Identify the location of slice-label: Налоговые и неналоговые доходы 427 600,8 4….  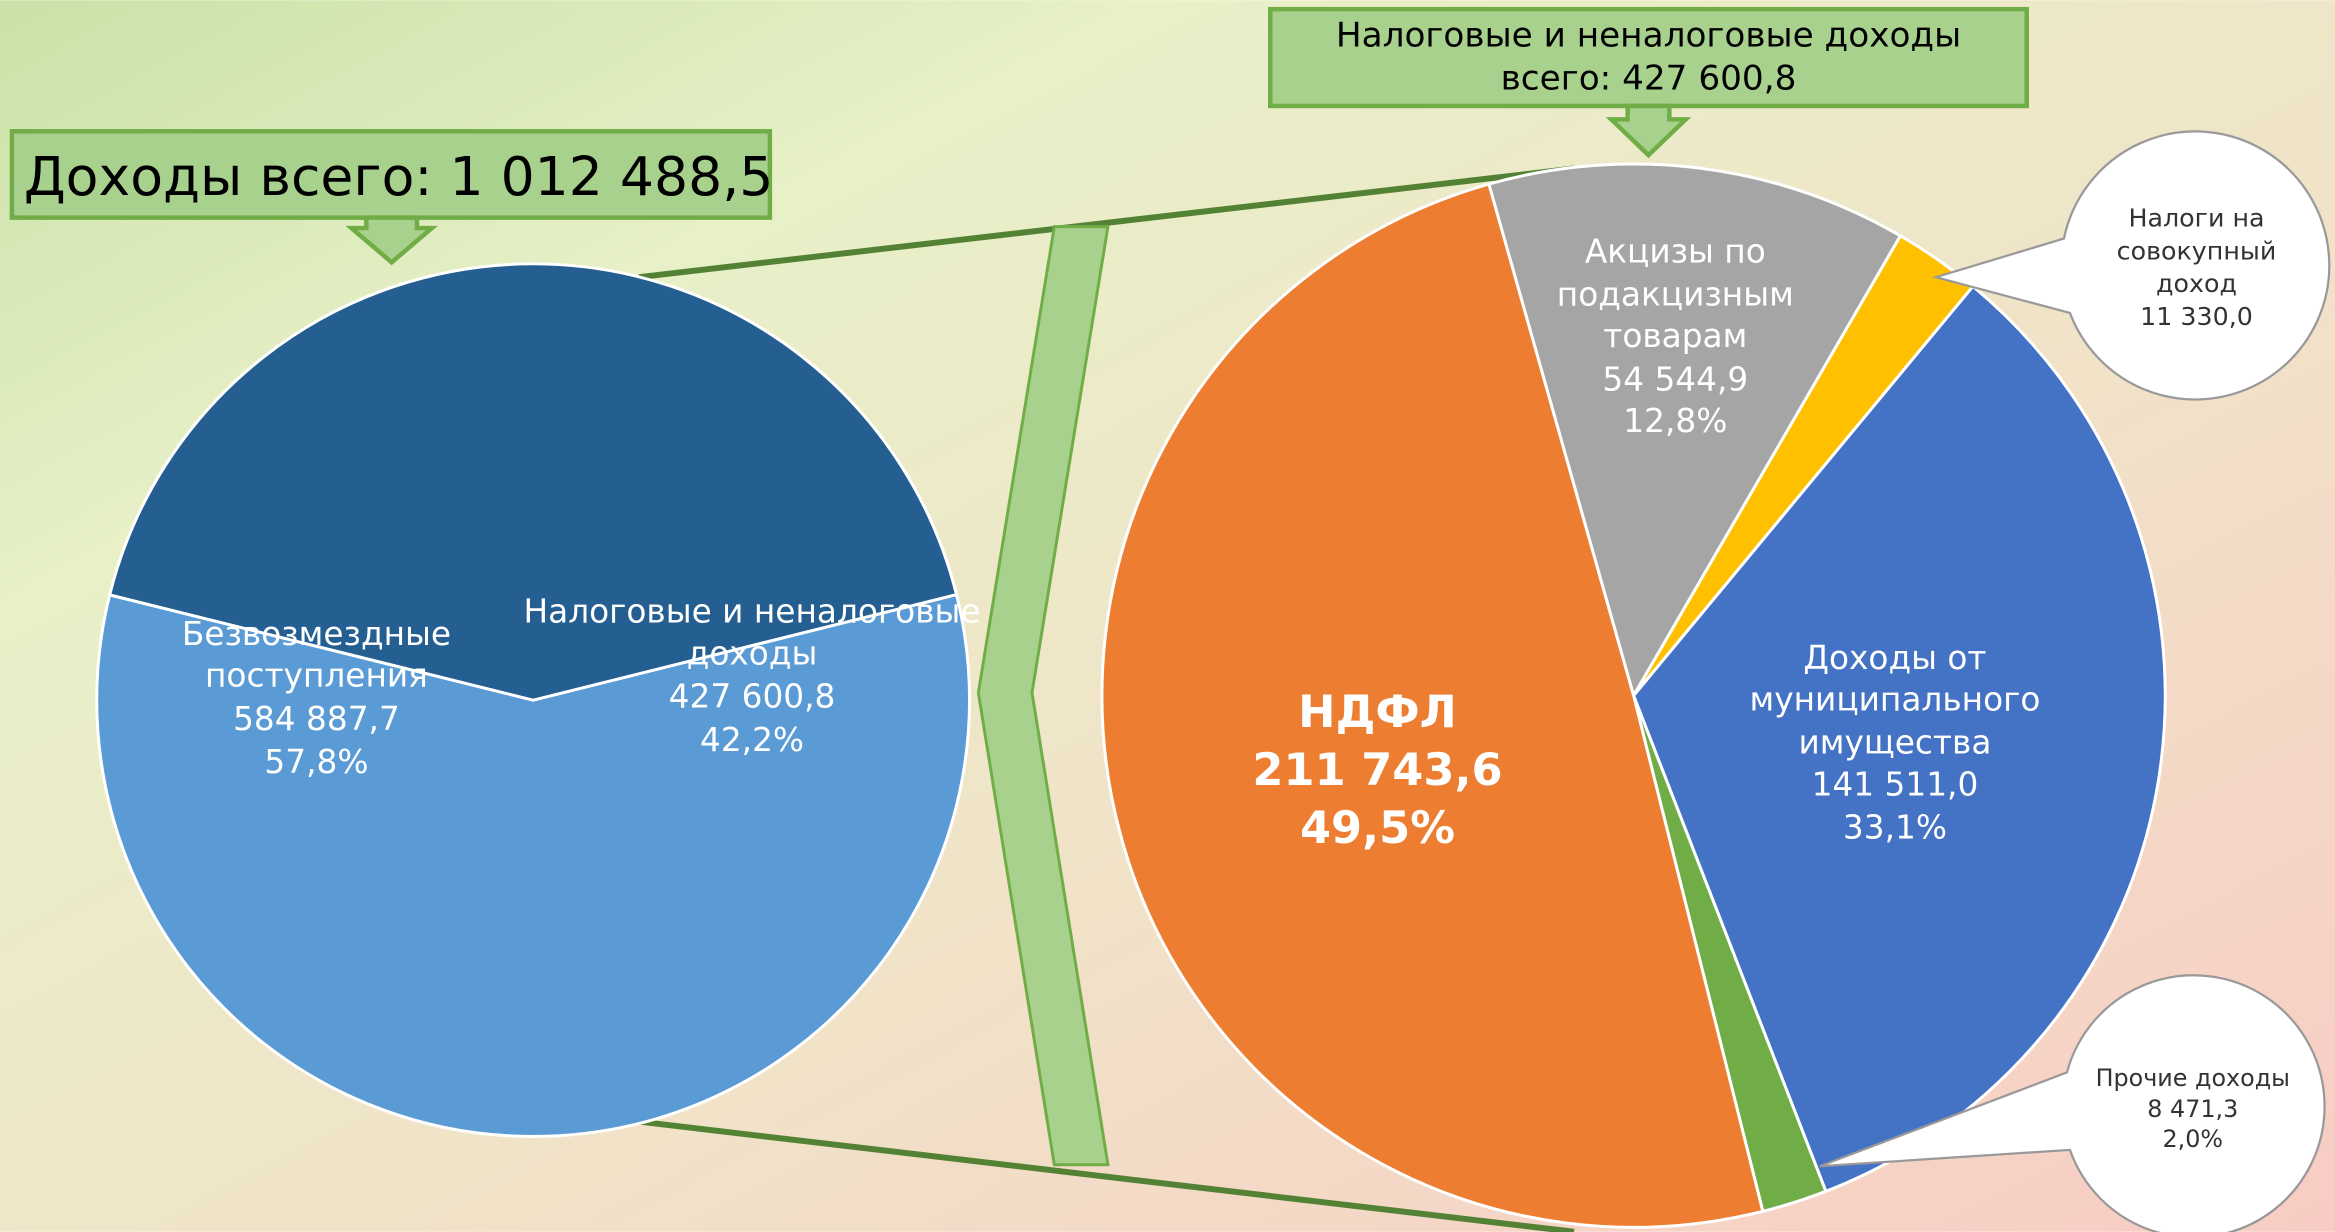
(751, 677).